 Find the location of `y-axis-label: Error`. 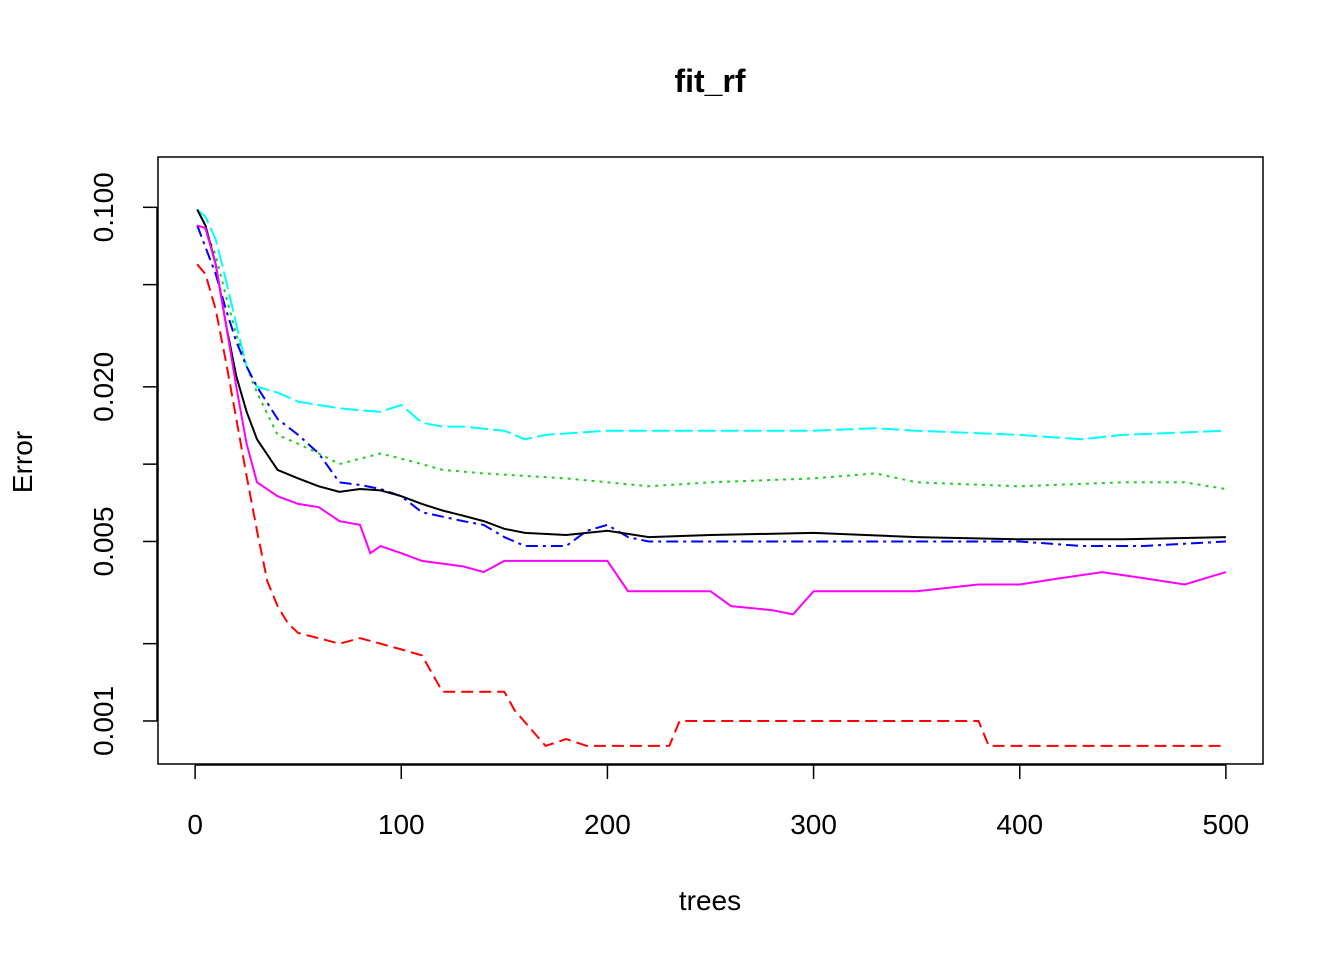

y-axis-label: Error is located at coordinates (22, 462).